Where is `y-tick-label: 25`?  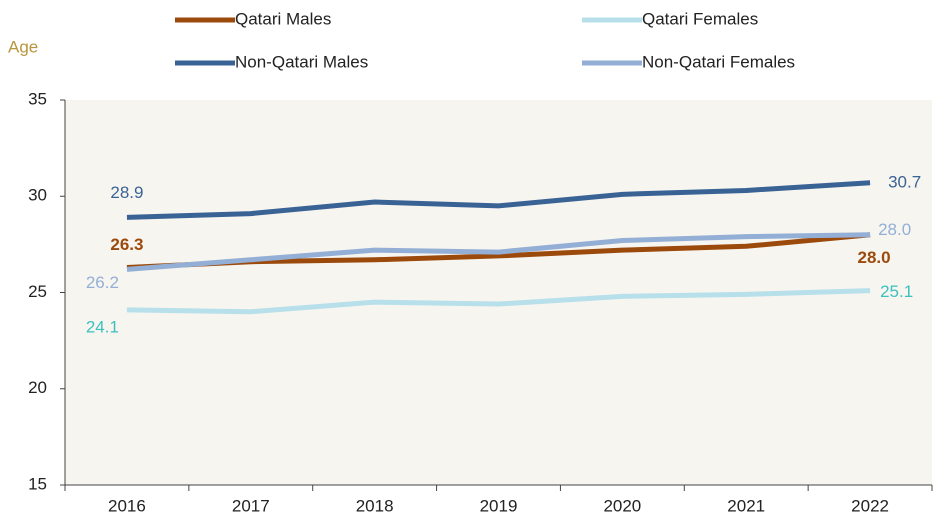 y-tick-label: 25 is located at coordinates (37, 291).